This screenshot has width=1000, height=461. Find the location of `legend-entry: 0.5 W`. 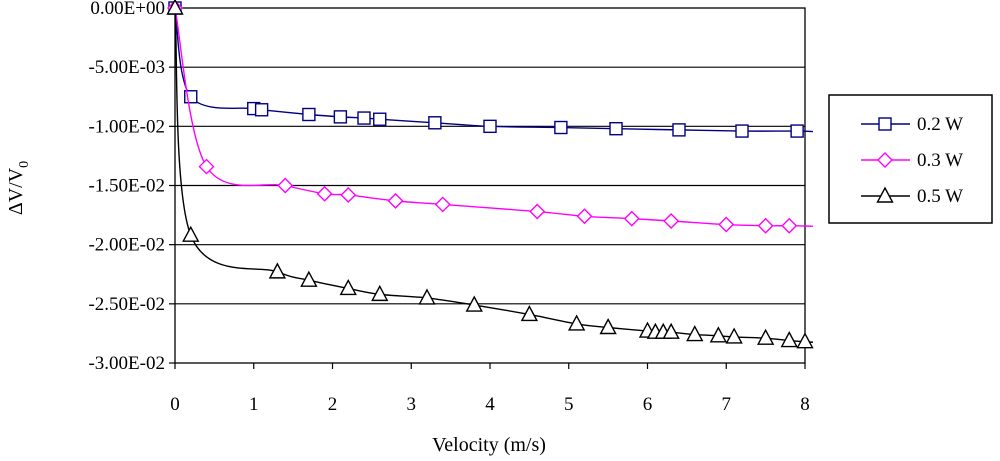

legend-entry: 0.5 W is located at coordinates (912, 196).